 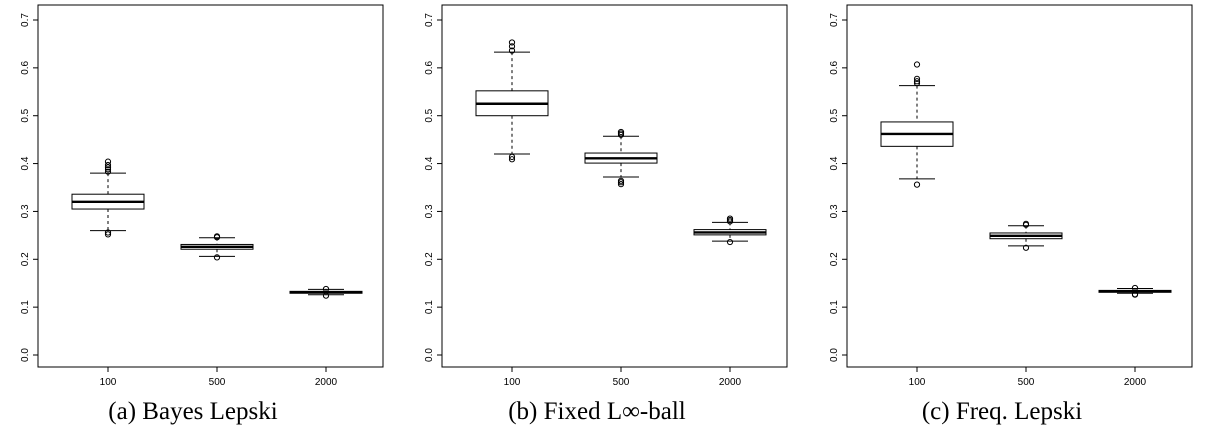 What do you see at coordinates (614, 411) in the screenshot?
I see `caption-b-title: Fixed L∞-ball` at bounding box center [614, 411].